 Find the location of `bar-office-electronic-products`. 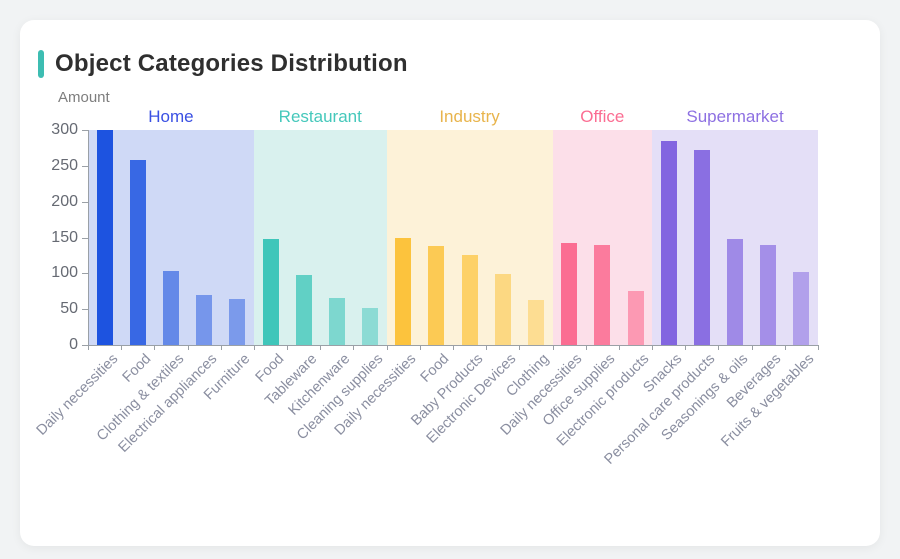

bar-office-electronic-products is located at coordinates (635, 318).